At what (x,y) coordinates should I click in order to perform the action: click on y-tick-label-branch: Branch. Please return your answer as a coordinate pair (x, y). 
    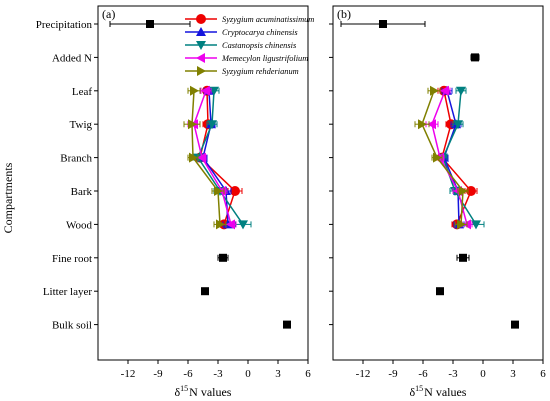
    Looking at the image, I should click on (76, 159).